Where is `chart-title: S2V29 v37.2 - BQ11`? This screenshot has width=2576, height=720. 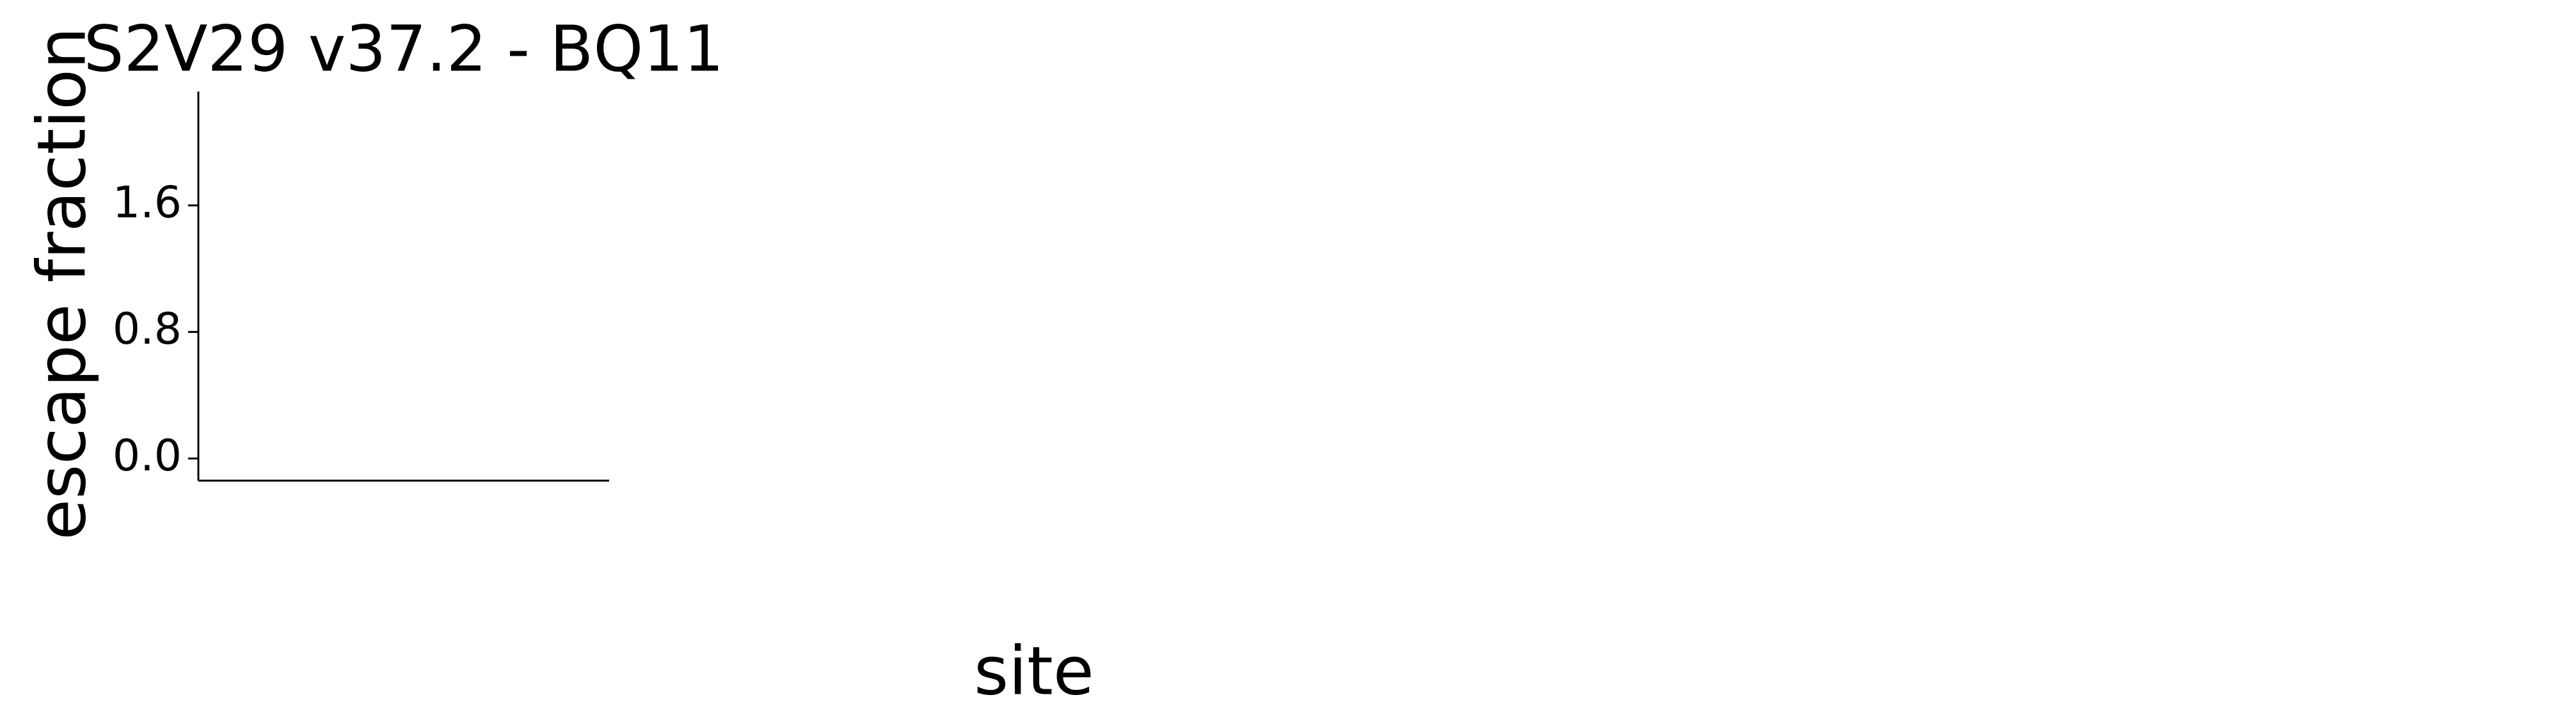 chart-title: S2V29 v37.2 - BQ11 is located at coordinates (404, 49).